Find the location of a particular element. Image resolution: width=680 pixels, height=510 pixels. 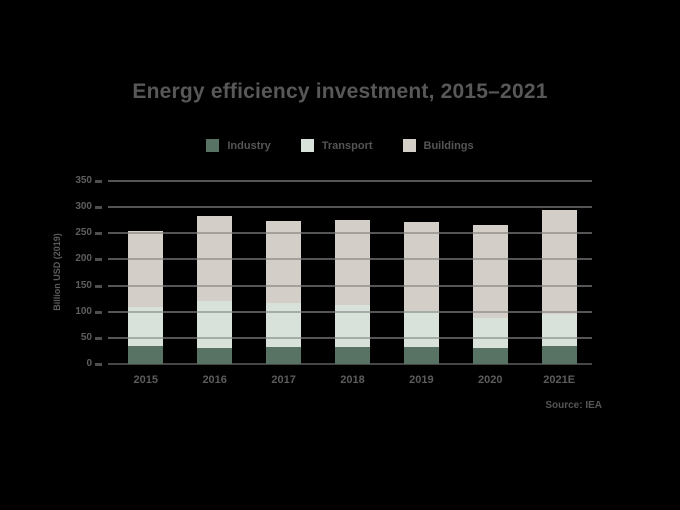

legend-label-industry: Industry is located at coordinates (249, 145).